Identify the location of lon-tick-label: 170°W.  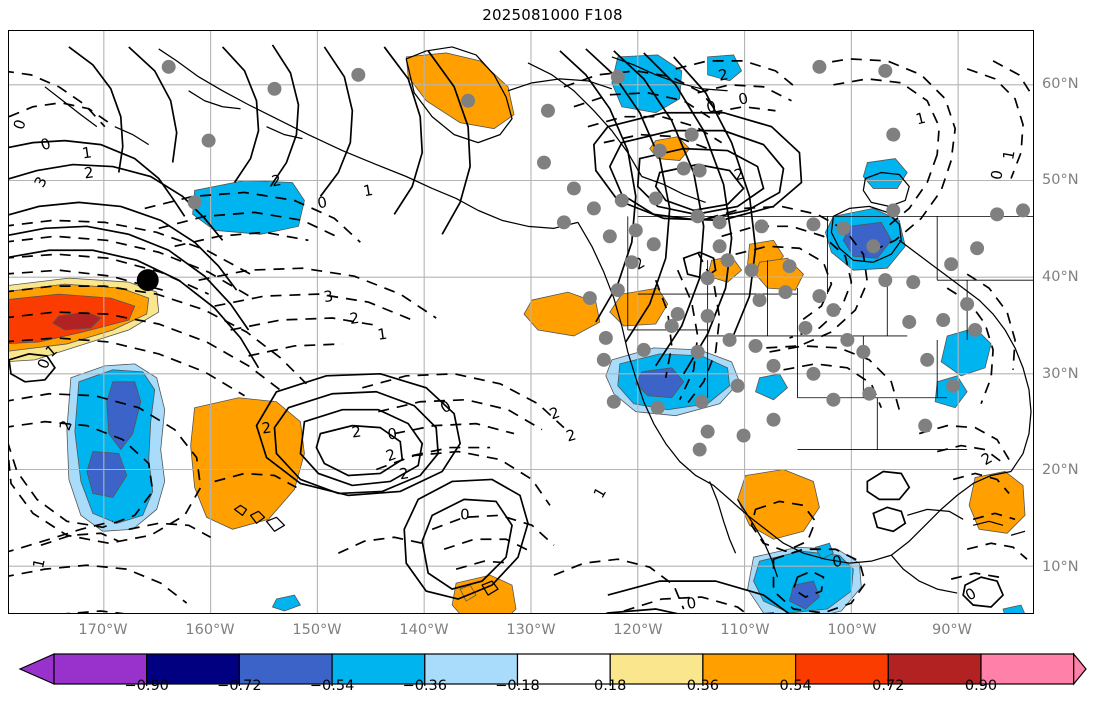
(103, 630).